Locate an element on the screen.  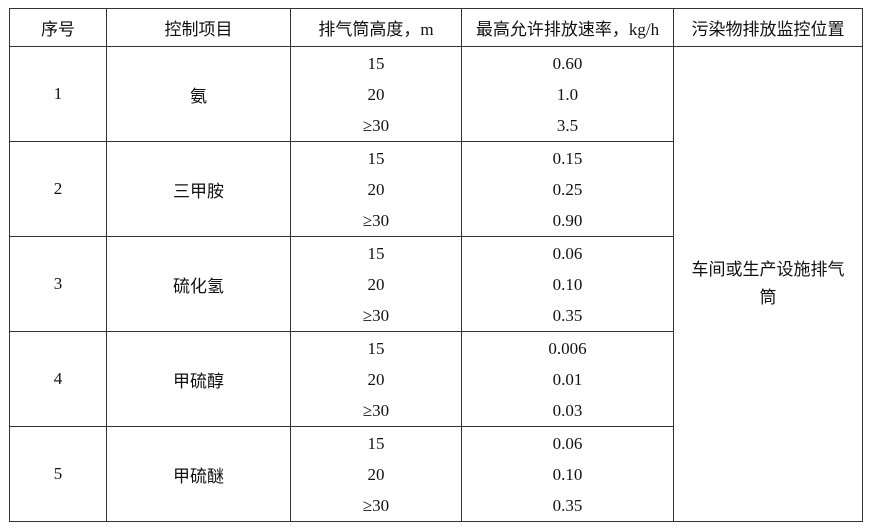
emission-rate: 0.15 is located at coordinates (567, 158).